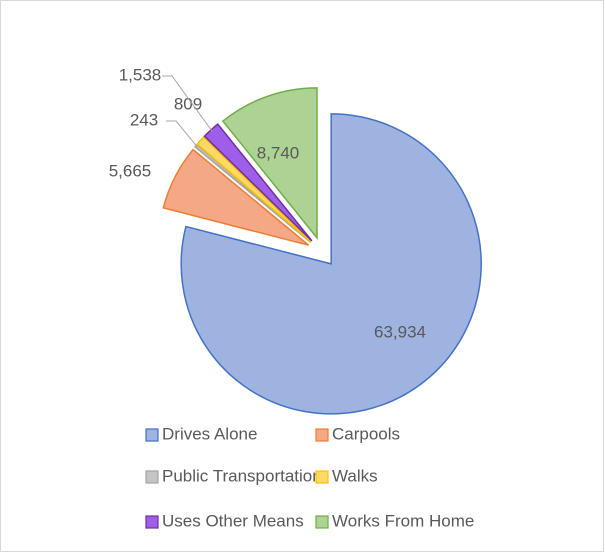 Image resolution: width=605 pixels, height=553 pixels. I want to click on data-label: 5,665, so click(130, 170).